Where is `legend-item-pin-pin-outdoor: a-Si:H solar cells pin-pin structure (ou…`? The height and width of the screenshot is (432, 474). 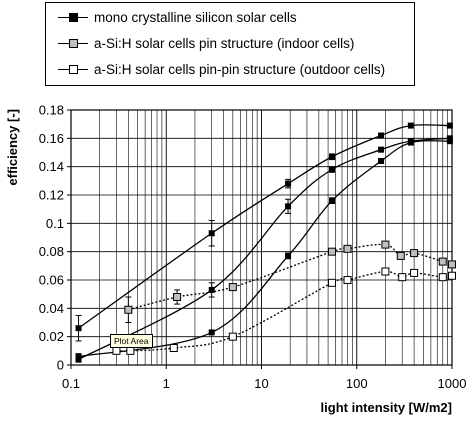 legend-item-pin-pin-outdoor: a-Si:H solar cells pin-pin structure (ou… is located at coordinates (221, 70).